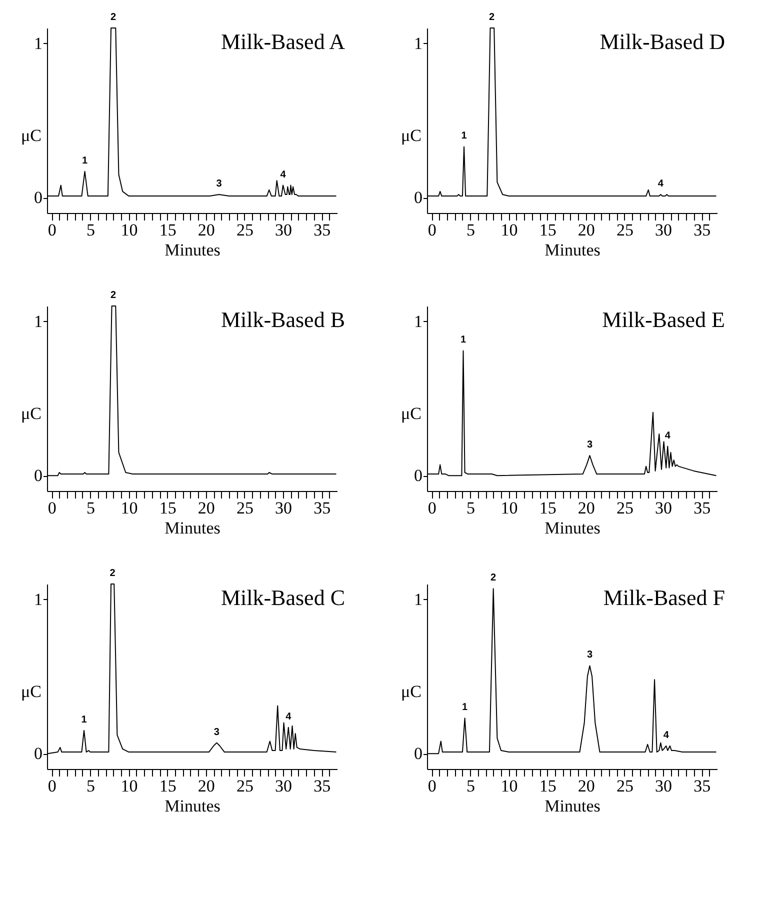 The height and width of the screenshot is (906, 769). I want to click on chart-title: Milk-Based B, so click(282, 319).